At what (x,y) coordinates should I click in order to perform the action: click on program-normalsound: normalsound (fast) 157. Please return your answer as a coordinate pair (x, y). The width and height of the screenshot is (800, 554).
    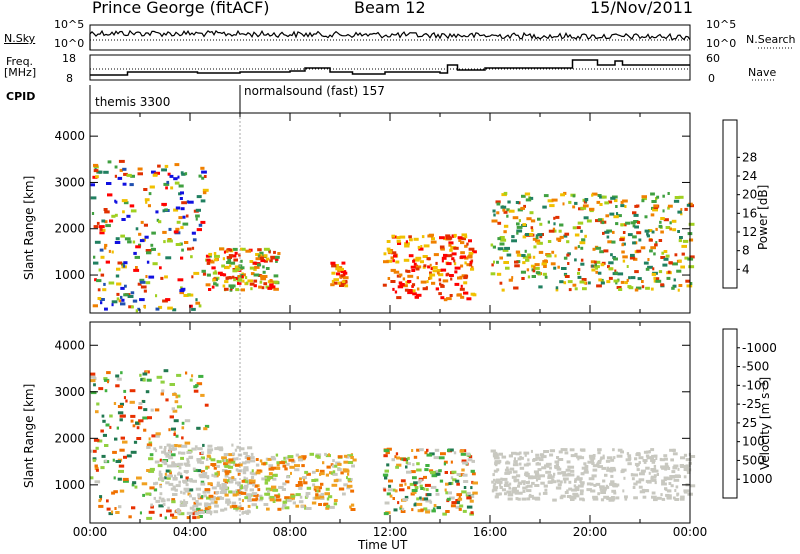
    Looking at the image, I should click on (314, 91).